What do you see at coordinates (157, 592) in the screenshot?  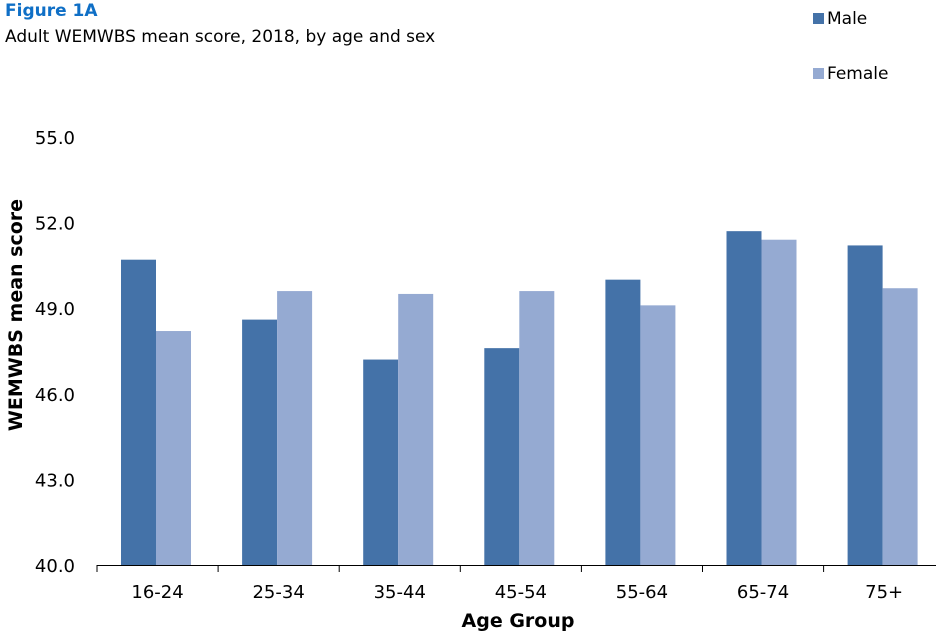 I see `x-tick-label: 16-24` at bounding box center [157, 592].